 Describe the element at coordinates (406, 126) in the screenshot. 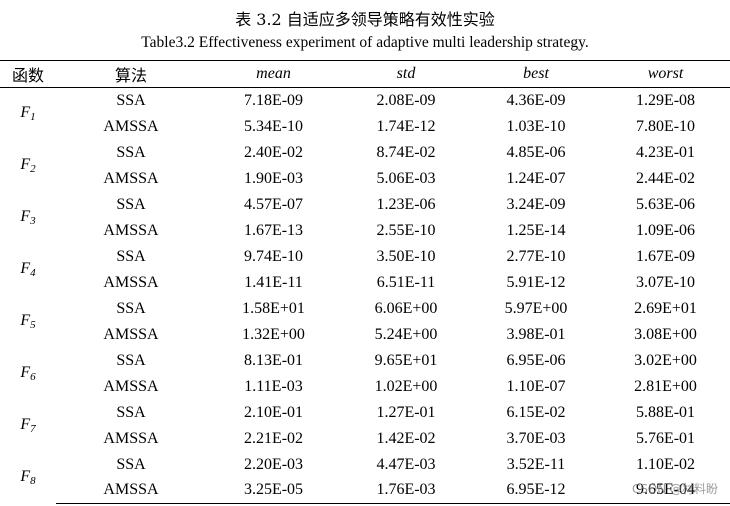

I see `cell-std: 1.74E-12` at that location.